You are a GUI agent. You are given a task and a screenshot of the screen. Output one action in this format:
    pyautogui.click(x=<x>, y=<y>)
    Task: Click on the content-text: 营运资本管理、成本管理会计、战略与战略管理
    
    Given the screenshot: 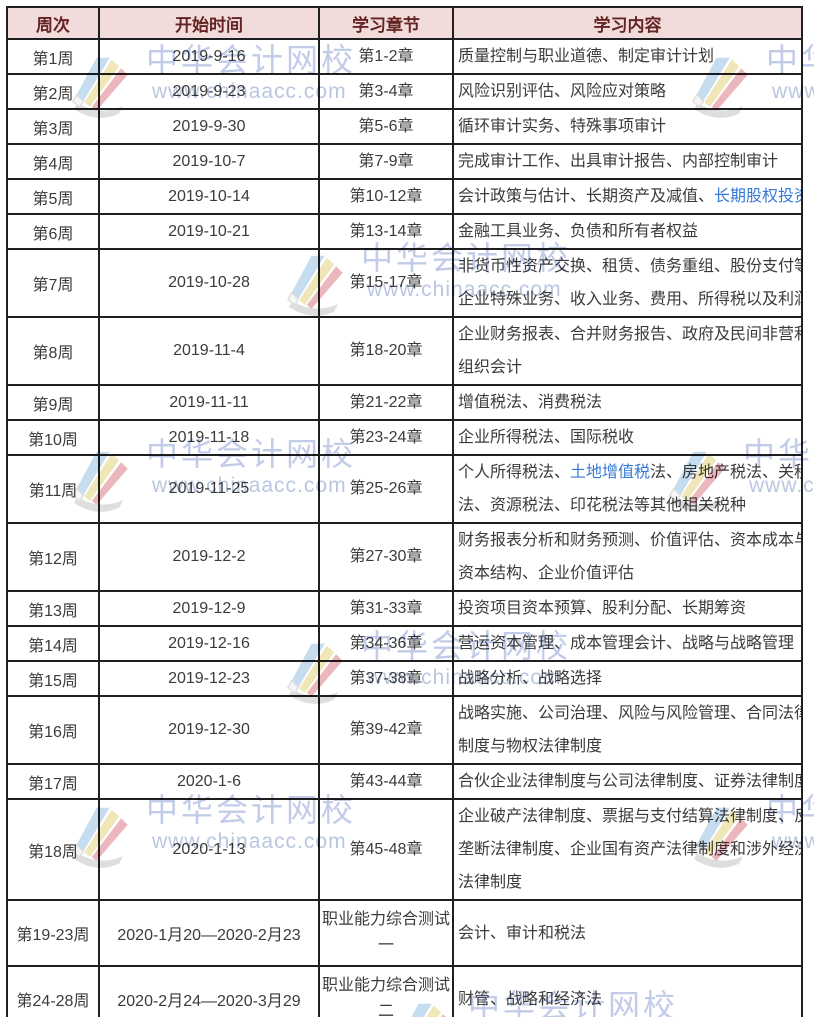 What is the action you would take?
    pyautogui.click(x=626, y=643)
    